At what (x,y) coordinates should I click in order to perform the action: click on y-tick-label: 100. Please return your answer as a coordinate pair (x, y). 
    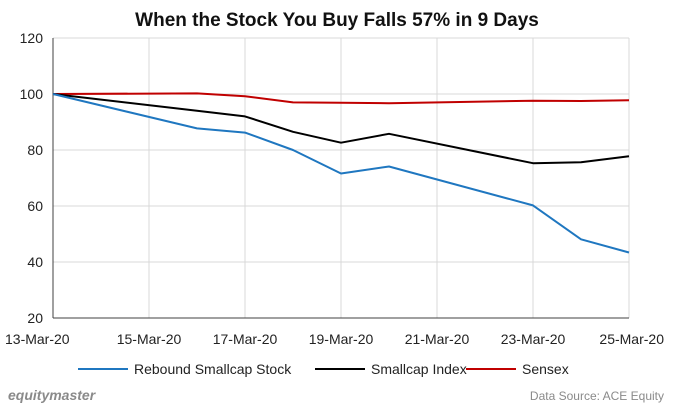
    Looking at the image, I should click on (32, 94).